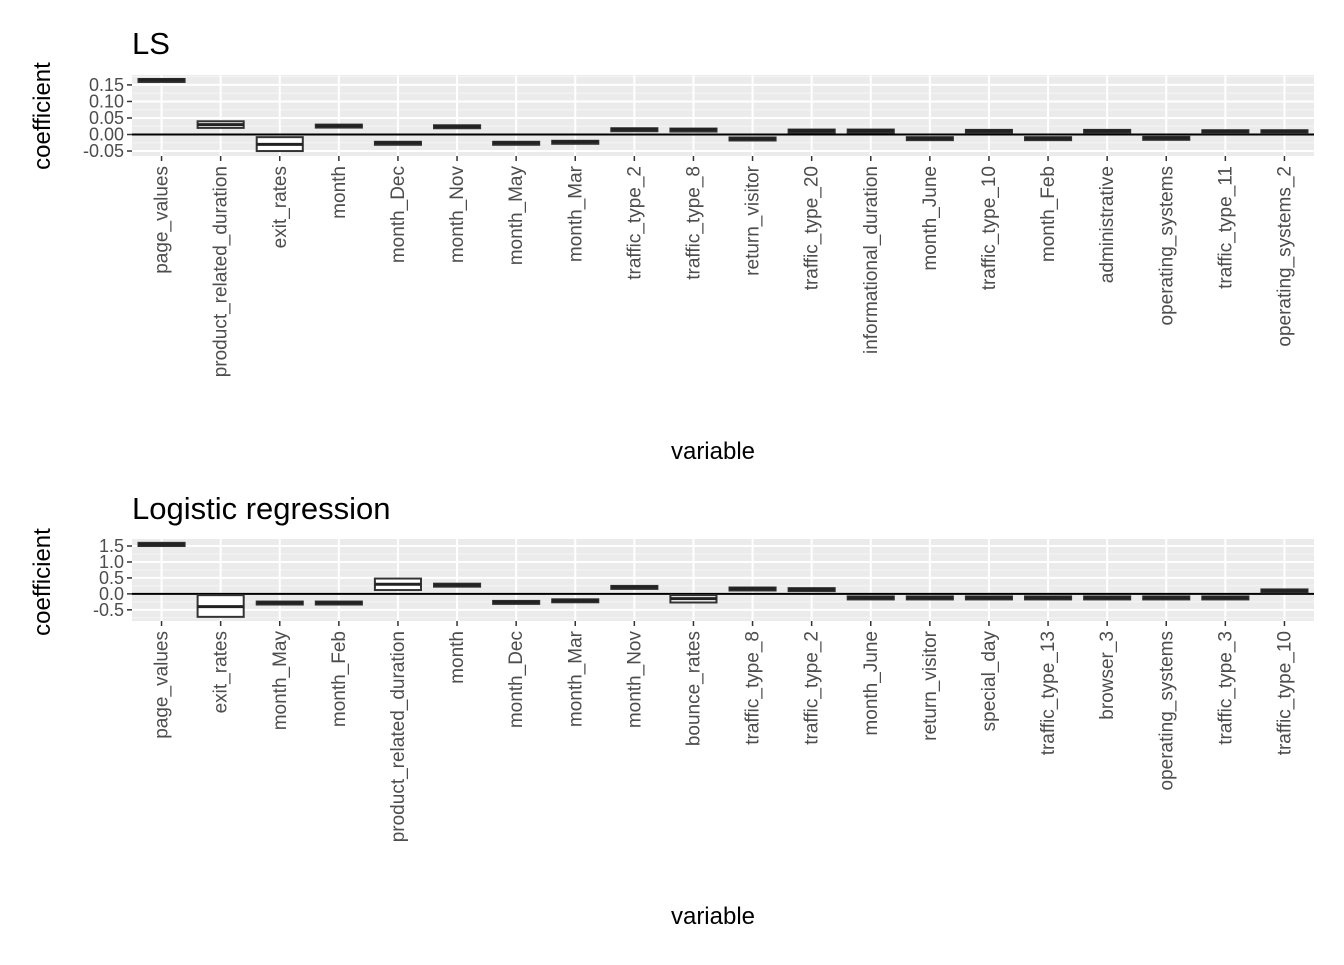  Describe the element at coordinates (106, 118) in the screenshot. I see `y-tick-label: 0.05` at that location.